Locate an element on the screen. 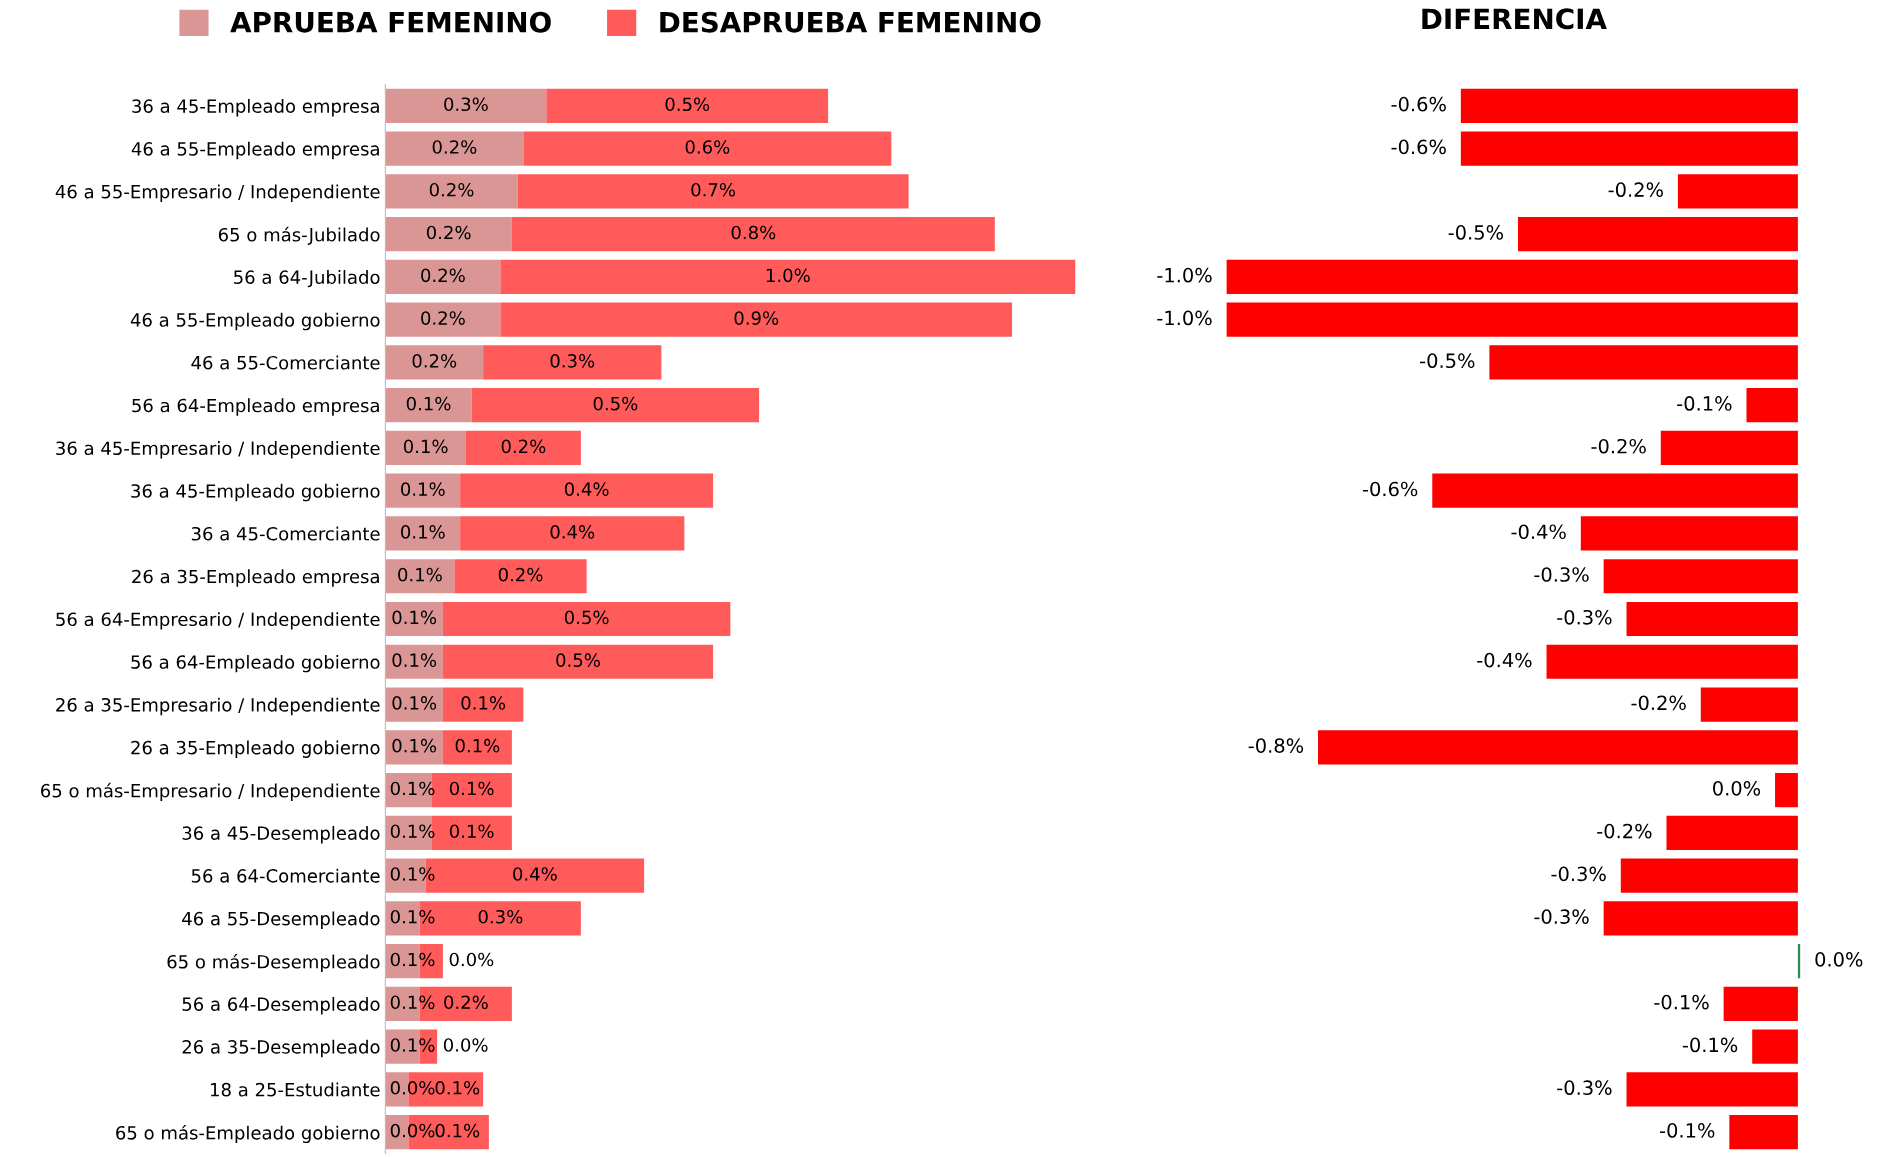 This screenshot has height=1157, width=1880. data-label: 0.6% is located at coordinates (707, 147).